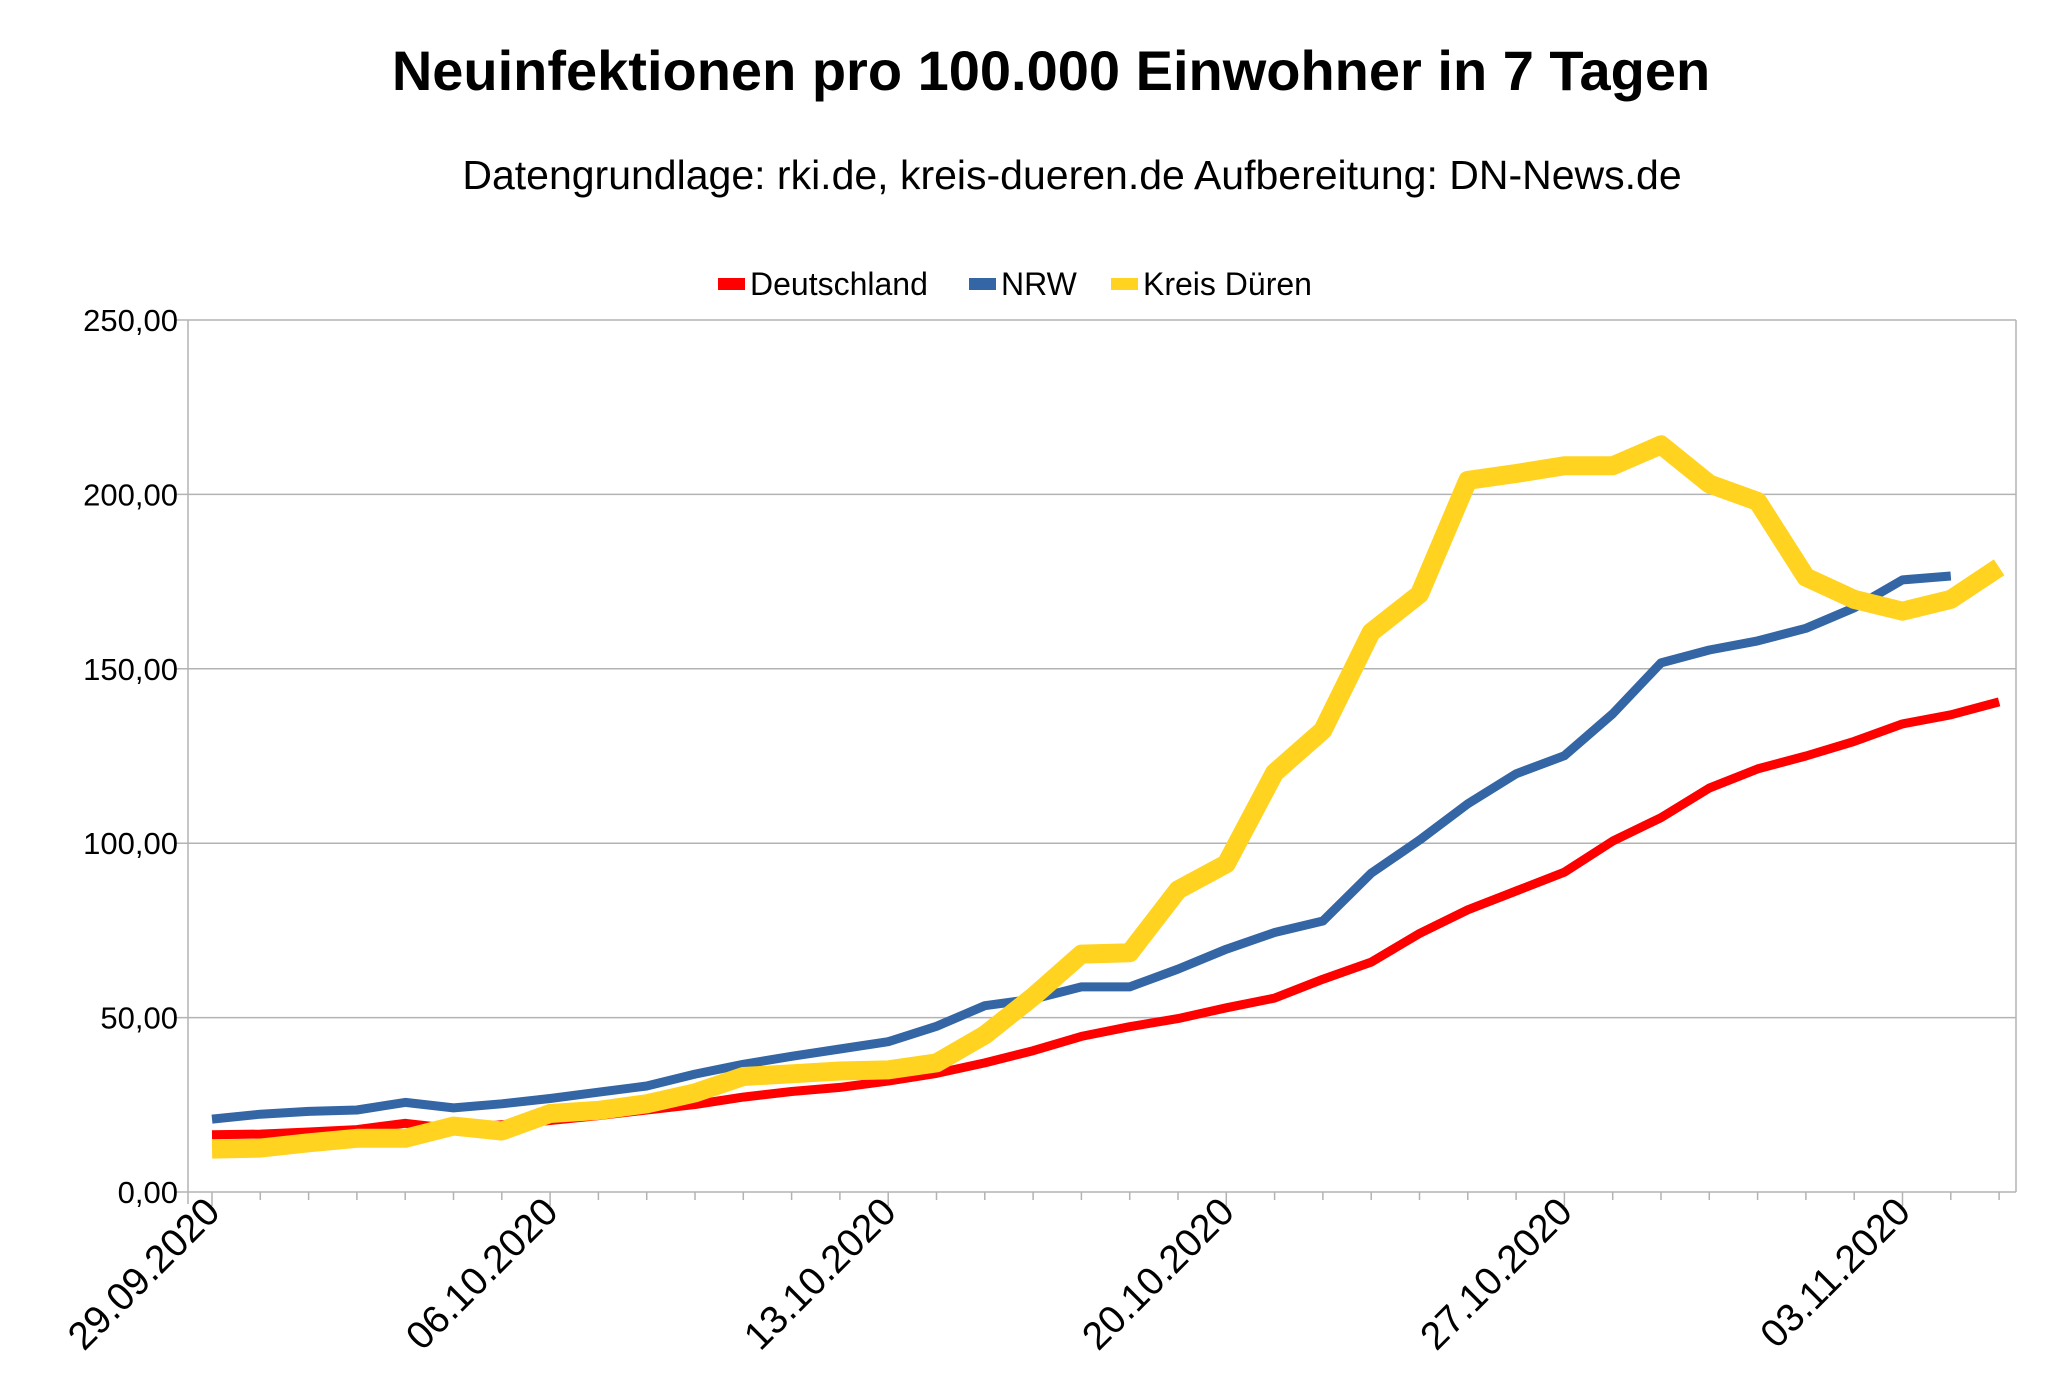 Image resolution: width=2048 pixels, height=1397 pixels. I want to click on y-tick-label: 250,00, so click(130, 320).